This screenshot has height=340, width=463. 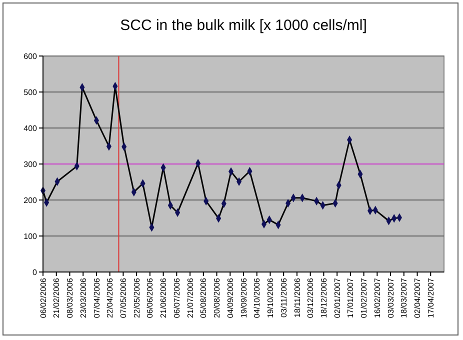 I want to click on x-tick-label: 17/04/2007, so click(x=431, y=297).